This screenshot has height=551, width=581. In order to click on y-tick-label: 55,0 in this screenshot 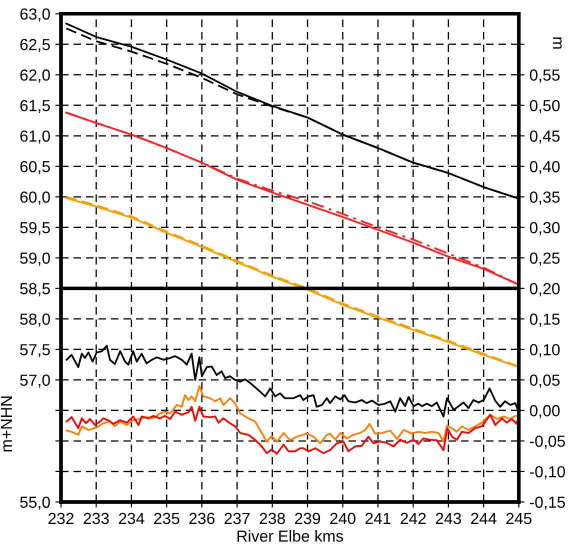, I will do `click(35, 503)`.